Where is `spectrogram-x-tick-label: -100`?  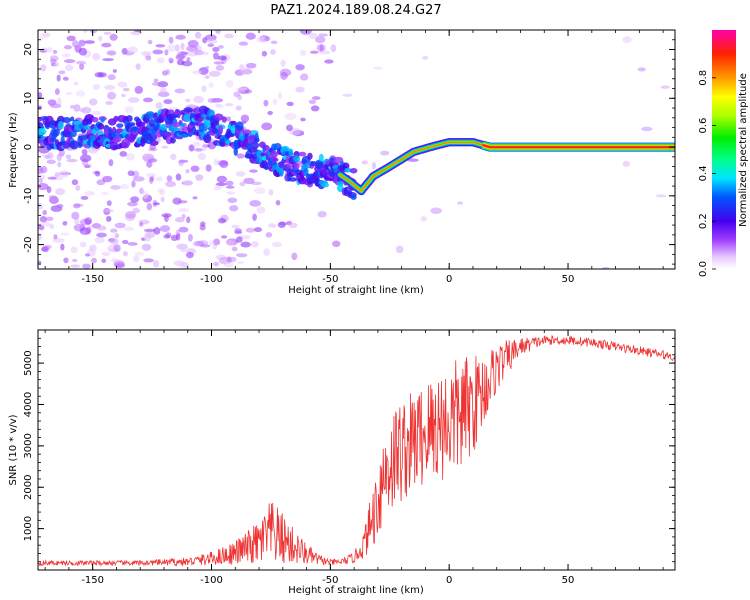
spectrogram-x-tick-label: -100 is located at coordinates (211, 279).